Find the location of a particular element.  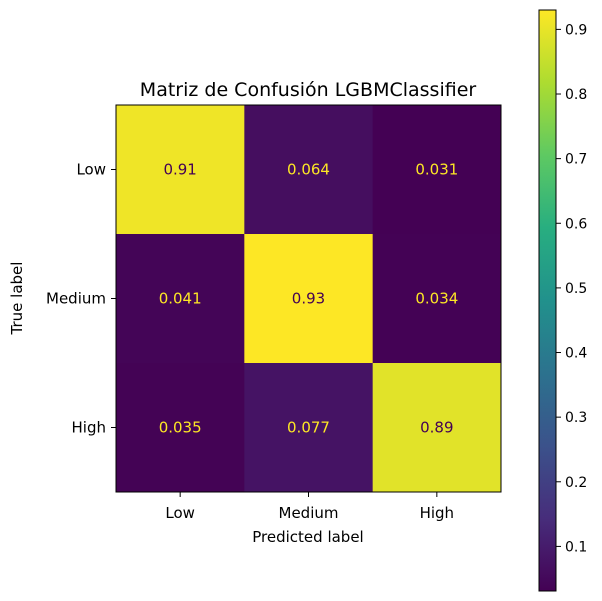

matrix-cell-value: 0.035 is located at coordinates (180, 428).